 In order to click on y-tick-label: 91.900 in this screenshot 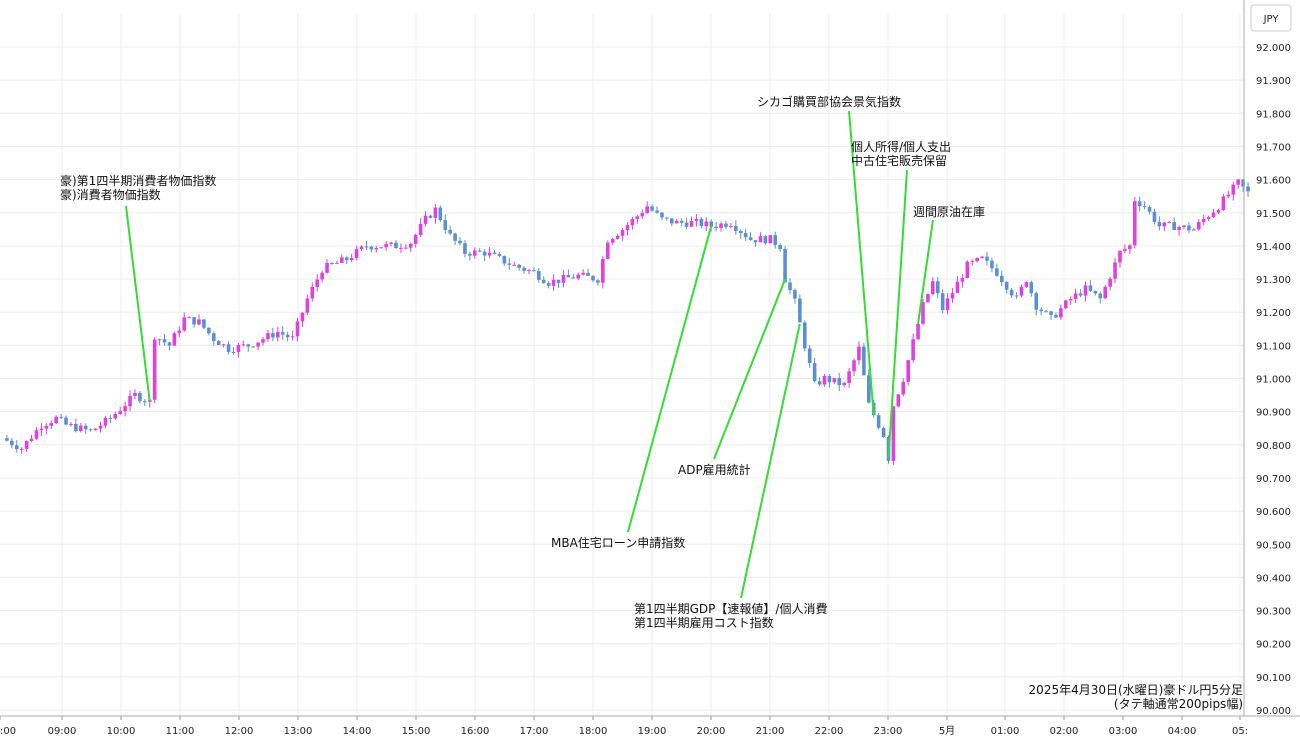, I will do `click(1273, 81)`.